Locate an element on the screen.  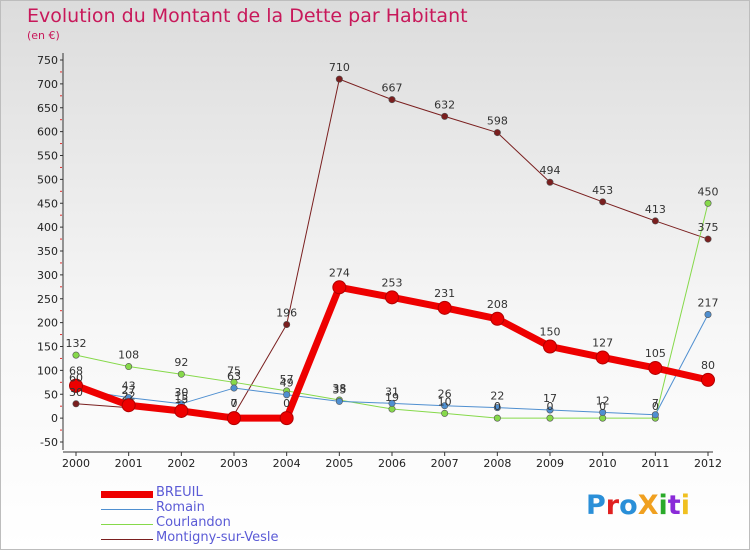
legend-item-courlandon: Courlandon is located at coordinates (231, 523).